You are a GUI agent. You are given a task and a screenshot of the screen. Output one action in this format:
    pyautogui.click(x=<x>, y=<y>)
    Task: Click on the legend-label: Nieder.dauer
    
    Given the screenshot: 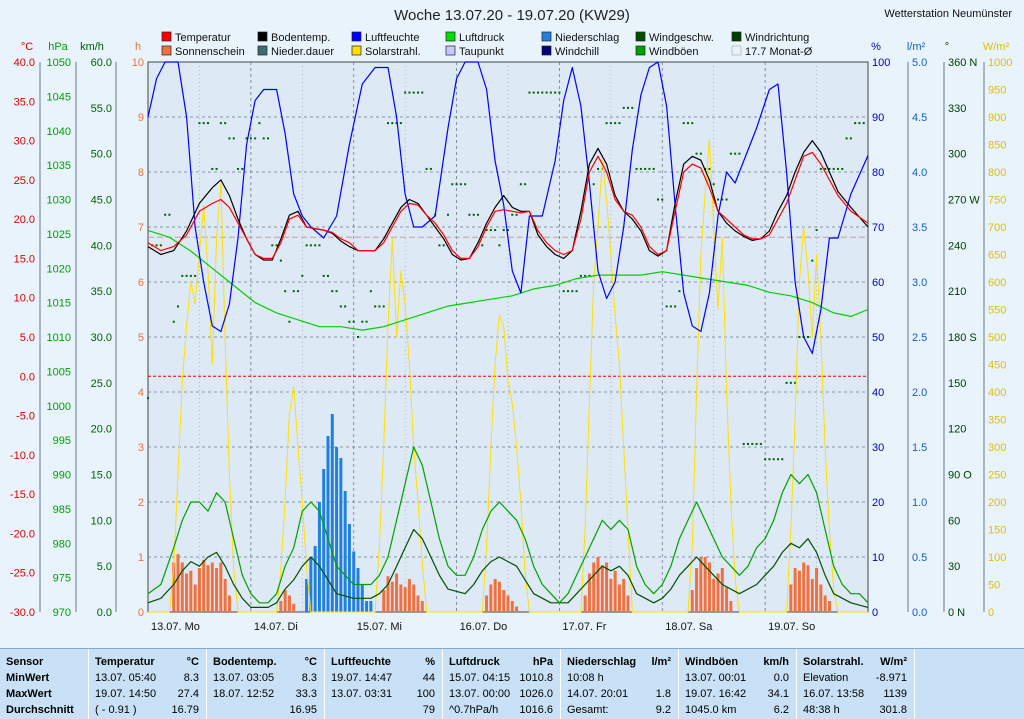 What is the action you would take?
    pyautogui.click(x=302, y=52)
    